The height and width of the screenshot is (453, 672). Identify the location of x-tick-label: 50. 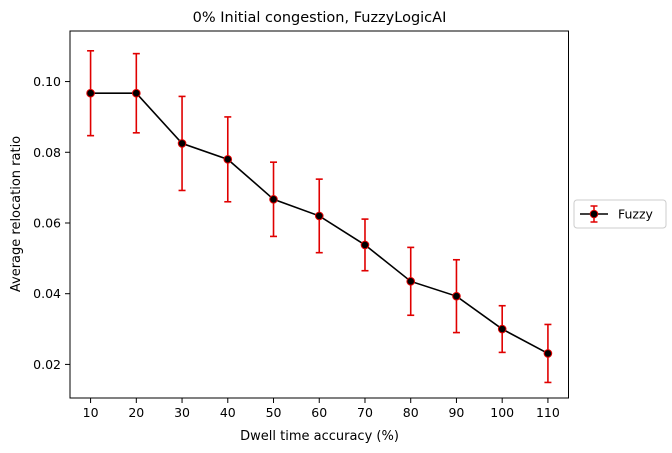
(274, 412).